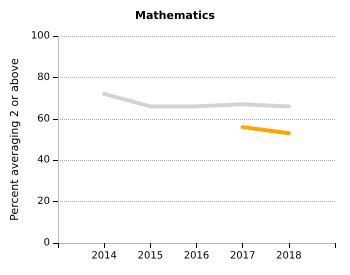 The width and height of the screenshot is (350, 275). What do you see at coordinates (40, 36) in the screenshot?
I see `y-tick-label: 100` at bounding box center [40, 36].